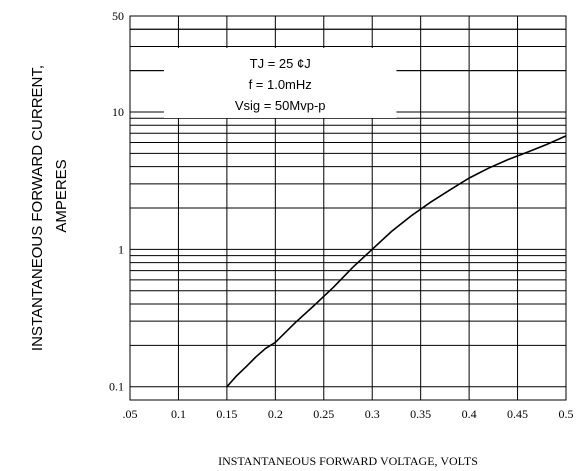 The height and width of the screenshot is (471, 584). I want to click on annotation-box: TJ = 25 ¢J f = 1.0mHz Vsig = 50Mvp-p, so click(280, 83).